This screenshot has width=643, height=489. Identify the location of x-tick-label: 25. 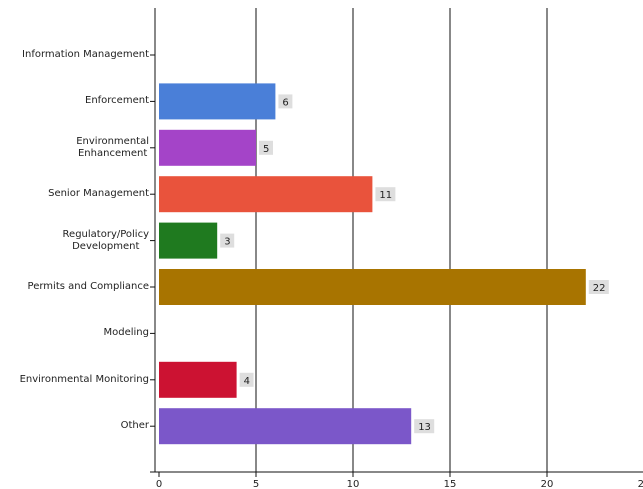
(640, 484).